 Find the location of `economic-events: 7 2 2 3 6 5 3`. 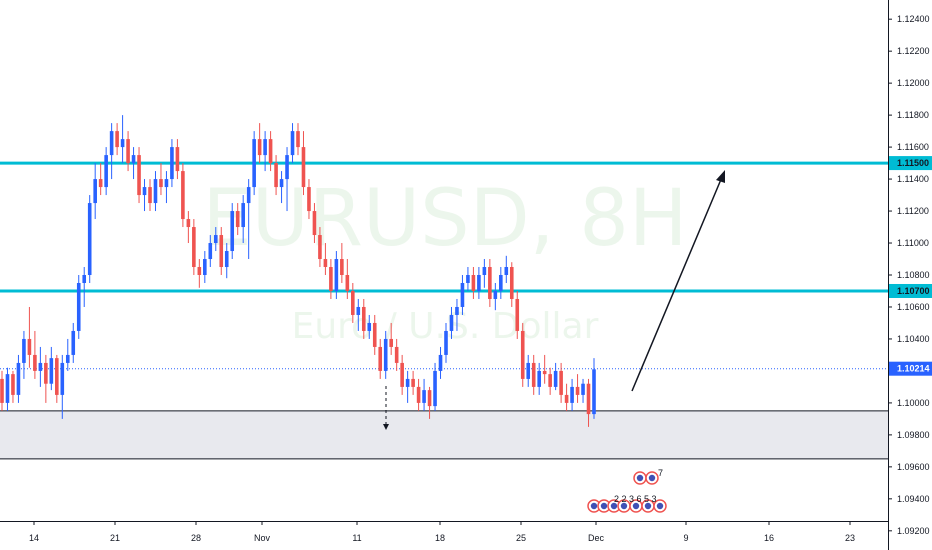

economic-events: 7 2 2 3 6 5 3 is located at coordinates (627, 490).